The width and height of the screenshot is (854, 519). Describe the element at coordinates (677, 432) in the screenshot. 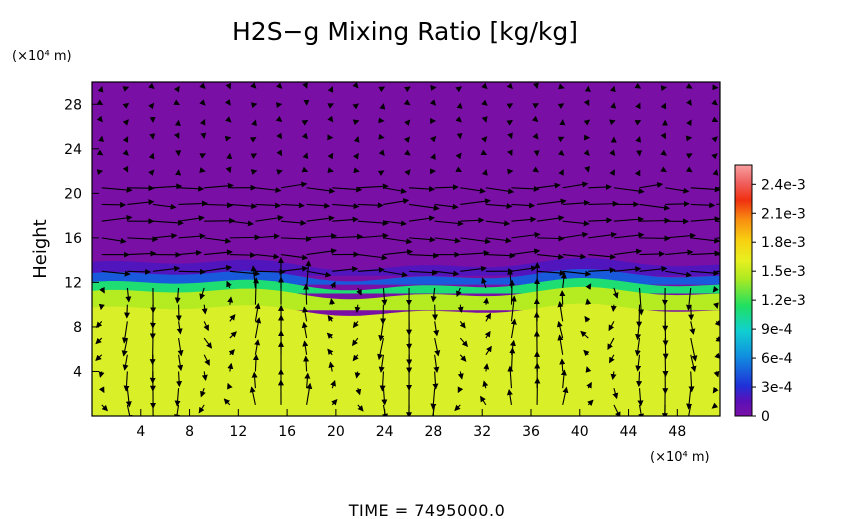

I see `x-tick-label: 48` at that location.